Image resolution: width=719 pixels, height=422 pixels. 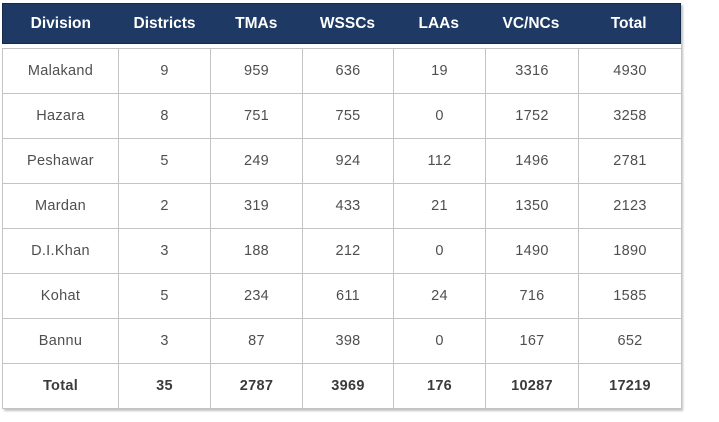 What do you see at coordinates (348, 251) in the screenshot?
I see `value-cell: 212` at bounding box center [348, 251].